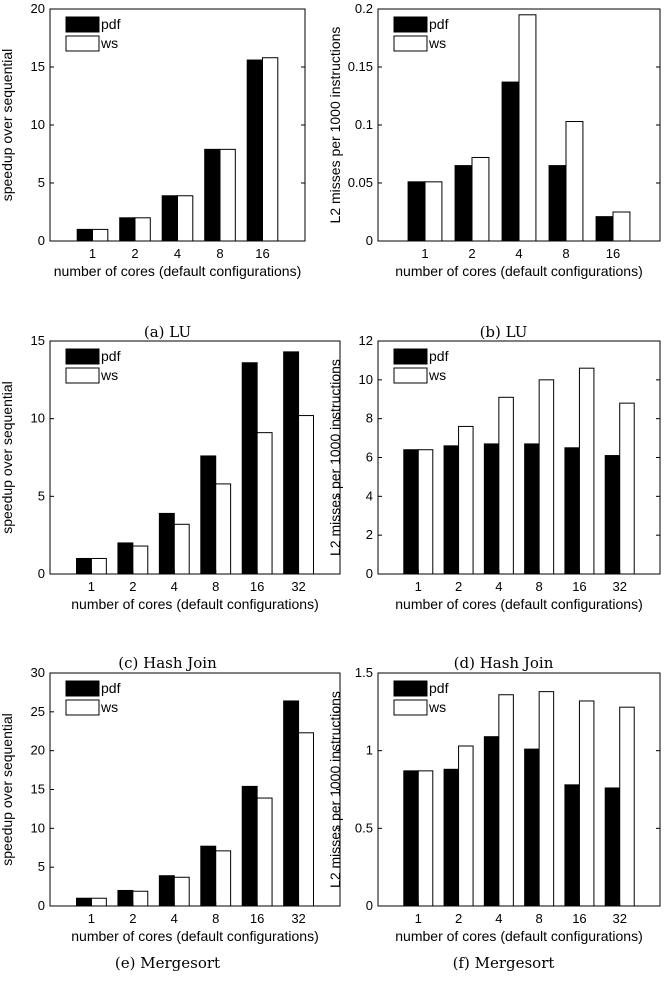 The height and width of the screenshot is (982, 671). I want to click on y-tick-label: 2, so click(369, 534).